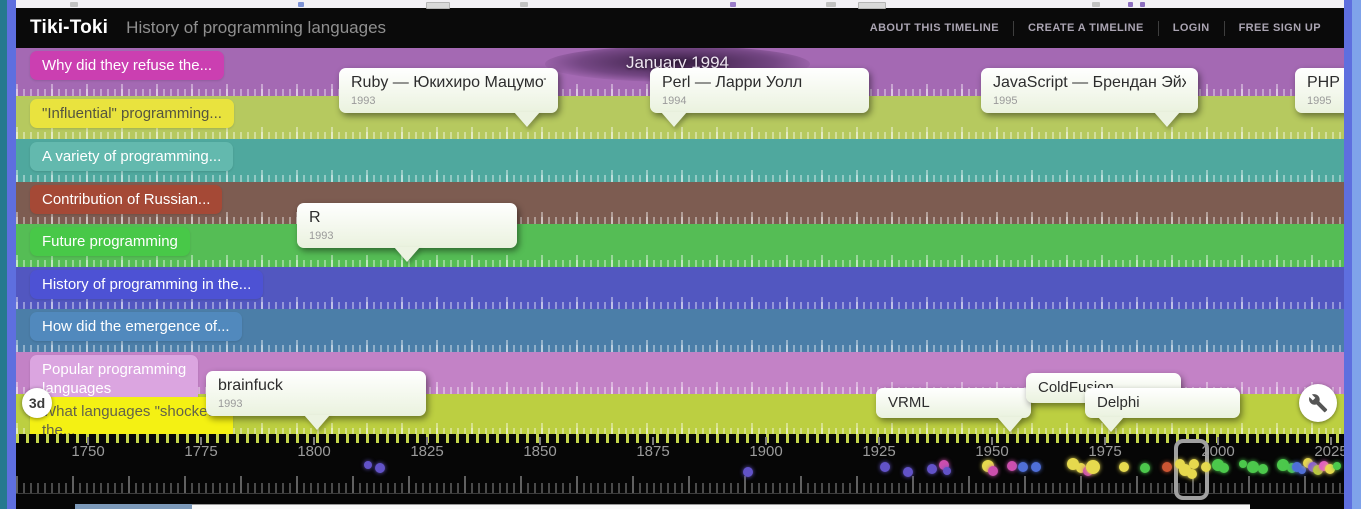  I want to click on event-bubble-brainfuck: brainfuck 1993, so click(316, 400).